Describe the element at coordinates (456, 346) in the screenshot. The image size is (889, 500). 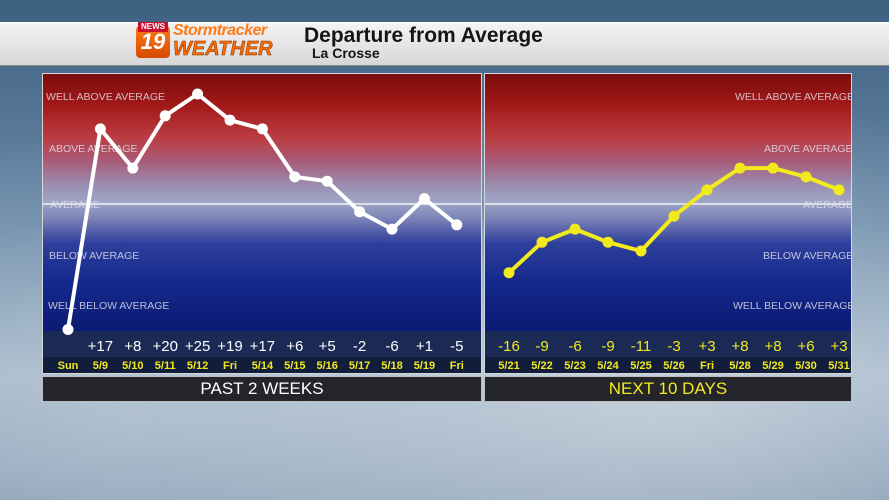
I see `past-value-label: -5` at that location.